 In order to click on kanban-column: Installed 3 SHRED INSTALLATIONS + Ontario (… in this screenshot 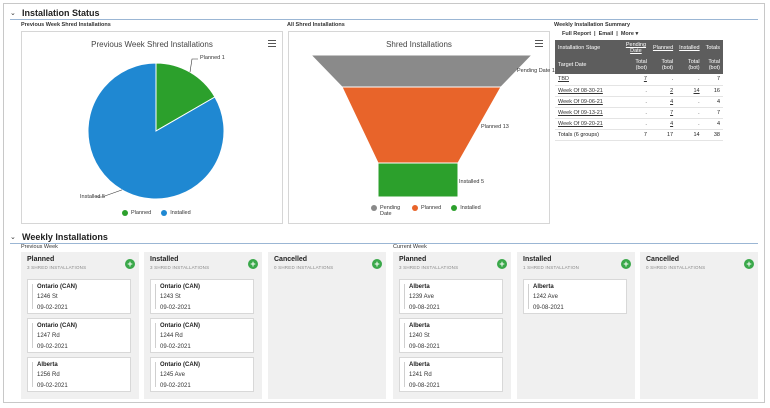, I will do `click(203, 325)`.